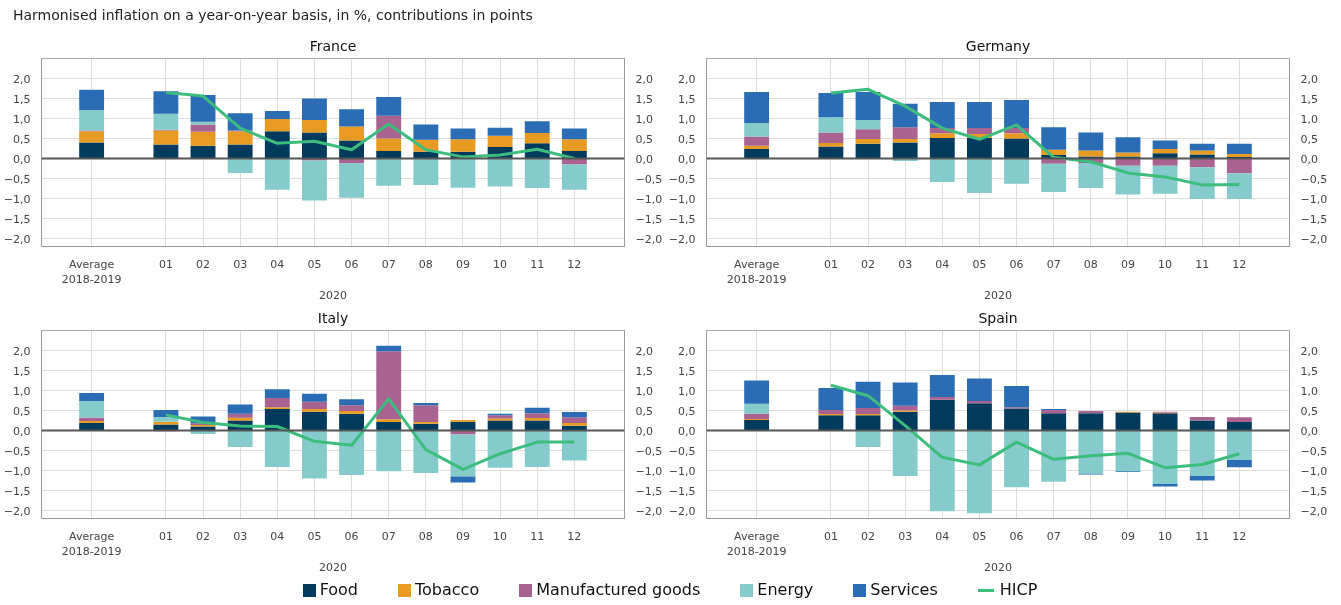  Describe the element at coordinates (500, 536) in the screenshot. I see `x-tick-label: 10` at that location.